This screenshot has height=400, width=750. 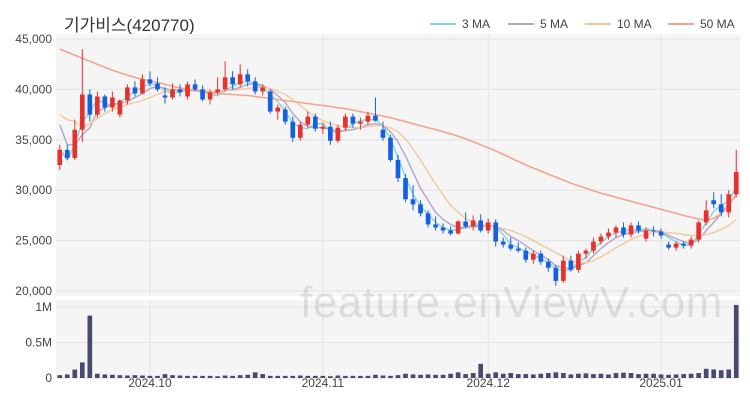 I want to click on legend-item-10ma: 10 MA, so click(x=618, y=24).